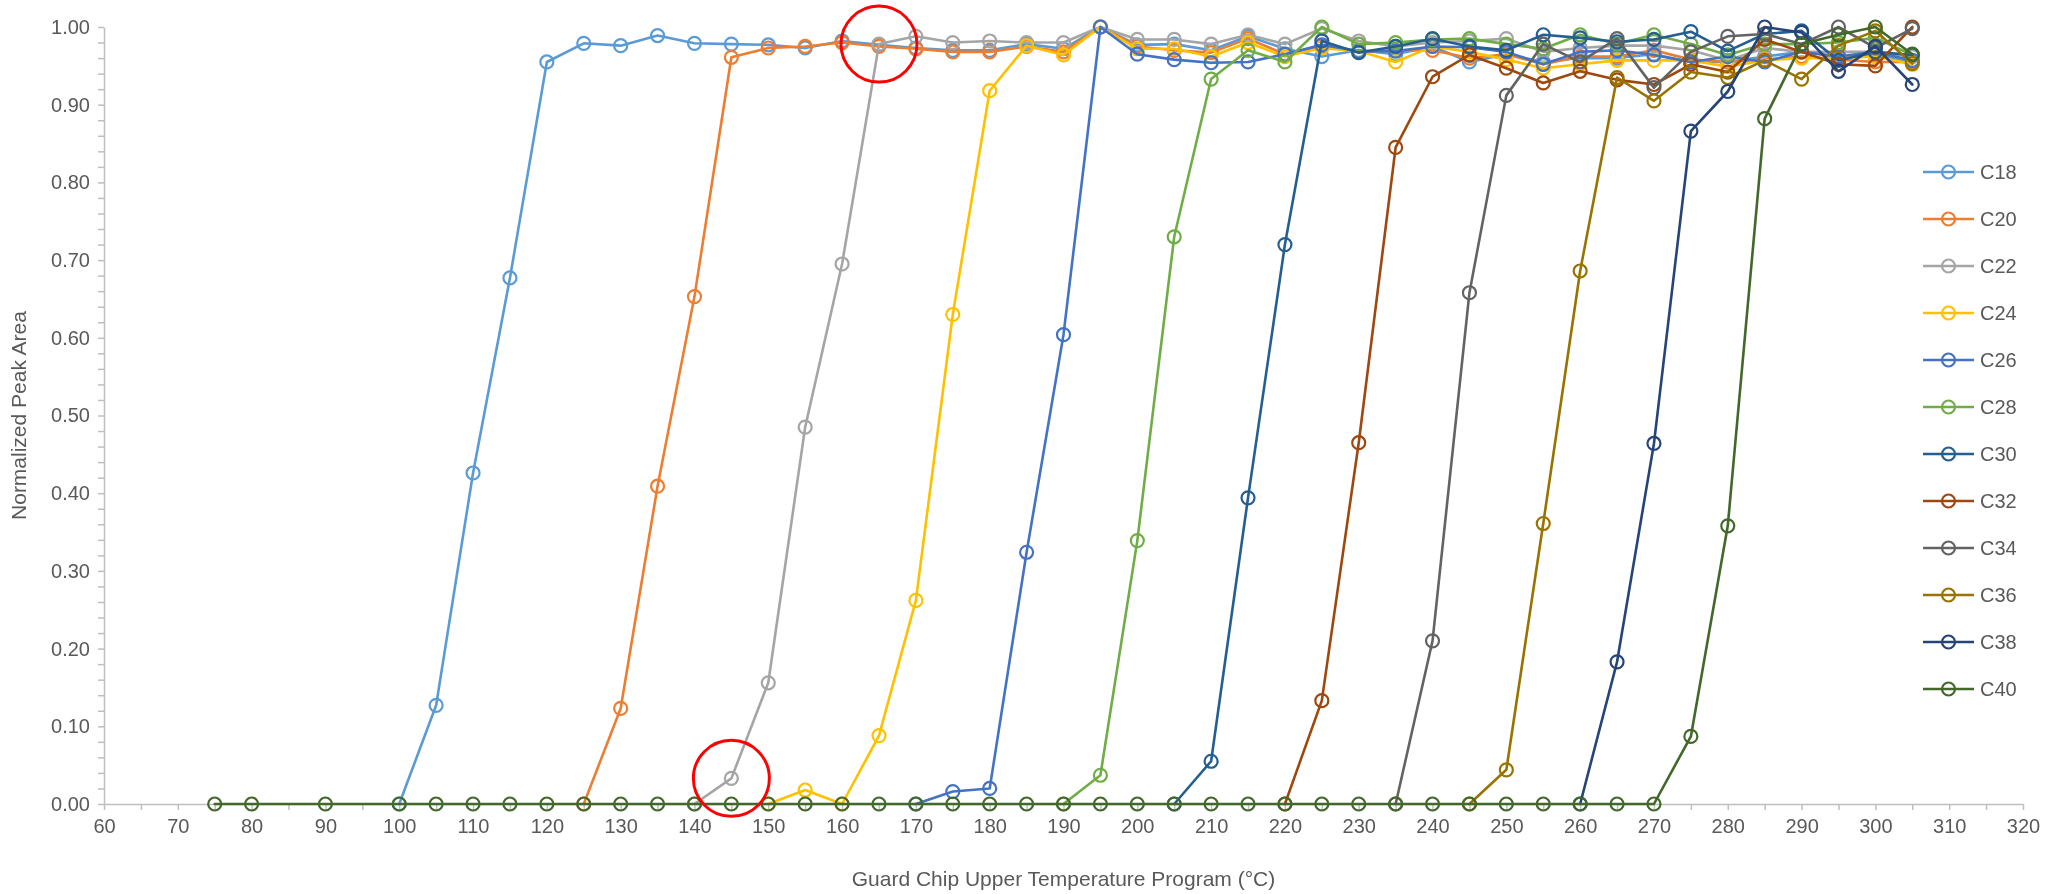  Describe the element at coordinates (18, 415) in the screenshot. I see `y-axis-title: Normalized Peak Area` at that location.